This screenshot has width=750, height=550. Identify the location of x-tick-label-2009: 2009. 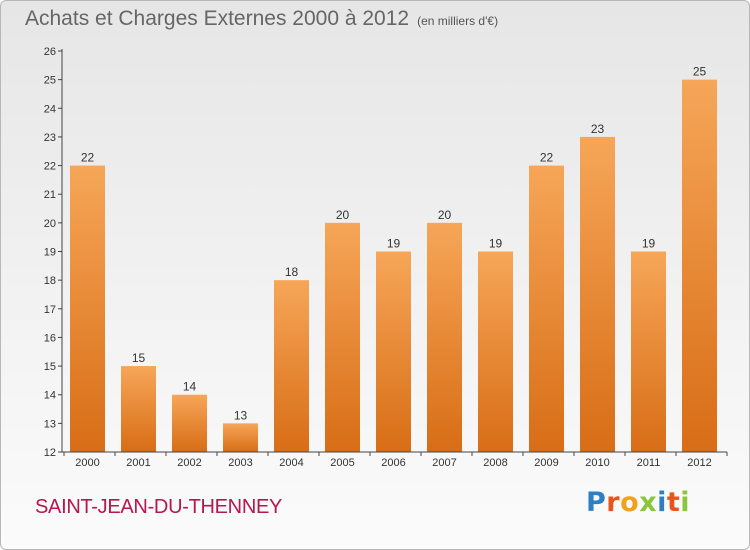
(546, 463).